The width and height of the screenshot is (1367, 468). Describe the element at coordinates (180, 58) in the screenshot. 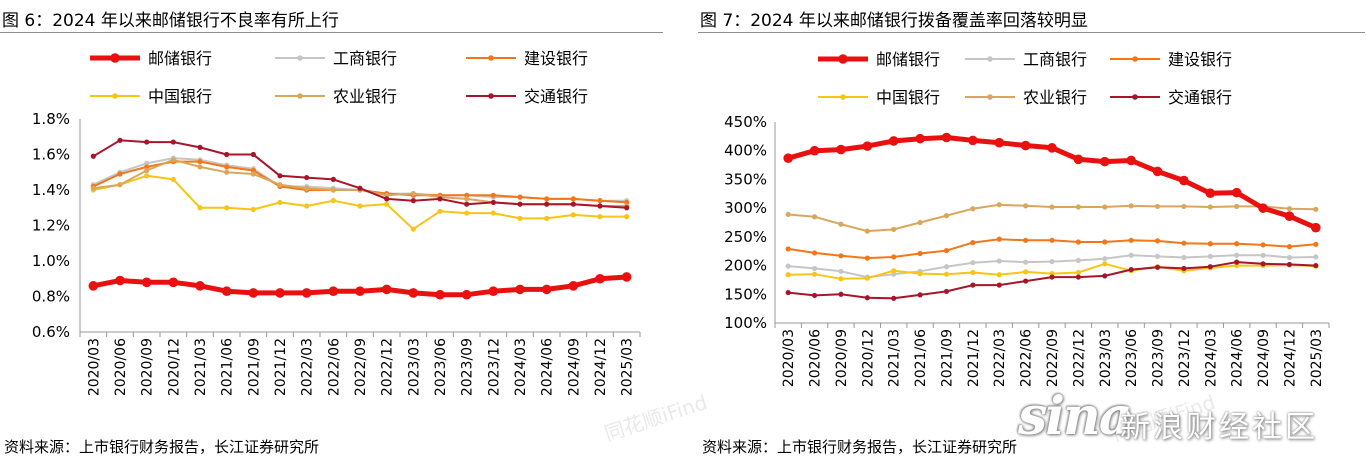

I see `legend-label: 邮储银行` at that location.